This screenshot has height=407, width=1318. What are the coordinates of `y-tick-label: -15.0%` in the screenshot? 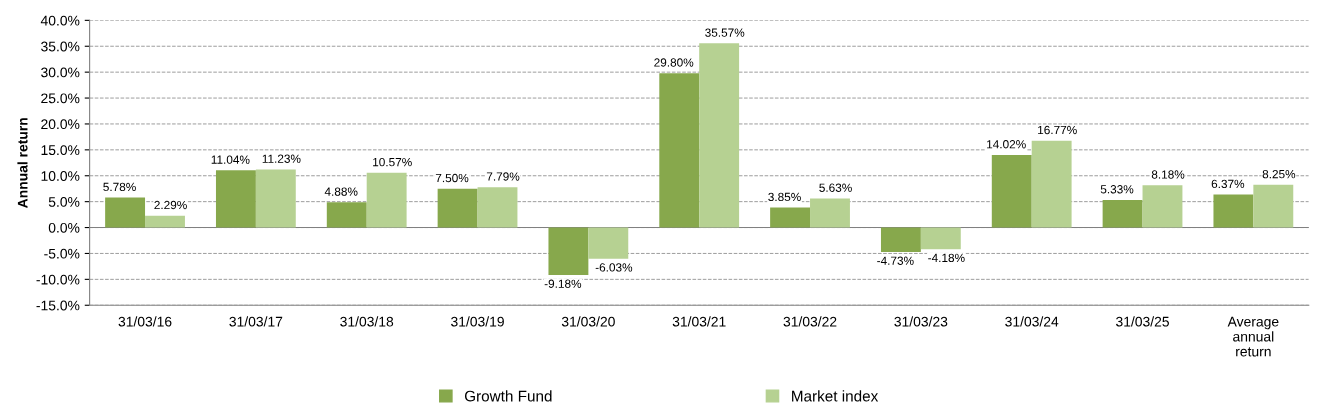 It's located at (58, 305).